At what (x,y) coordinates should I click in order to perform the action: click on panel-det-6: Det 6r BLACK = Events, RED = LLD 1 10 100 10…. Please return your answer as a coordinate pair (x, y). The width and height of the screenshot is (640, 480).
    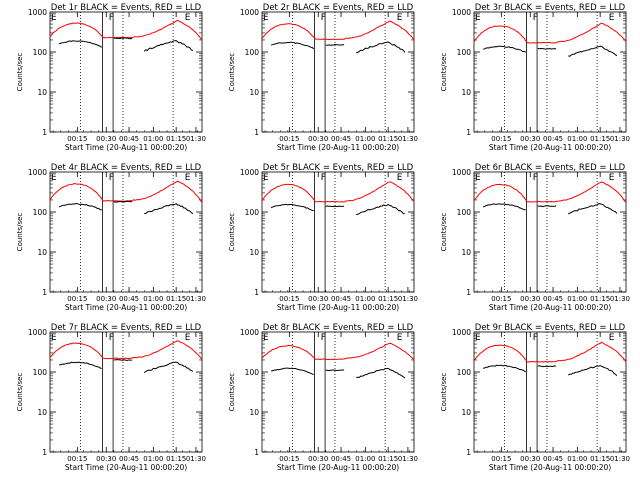
    Looking at the image, I should click on (535, 237).